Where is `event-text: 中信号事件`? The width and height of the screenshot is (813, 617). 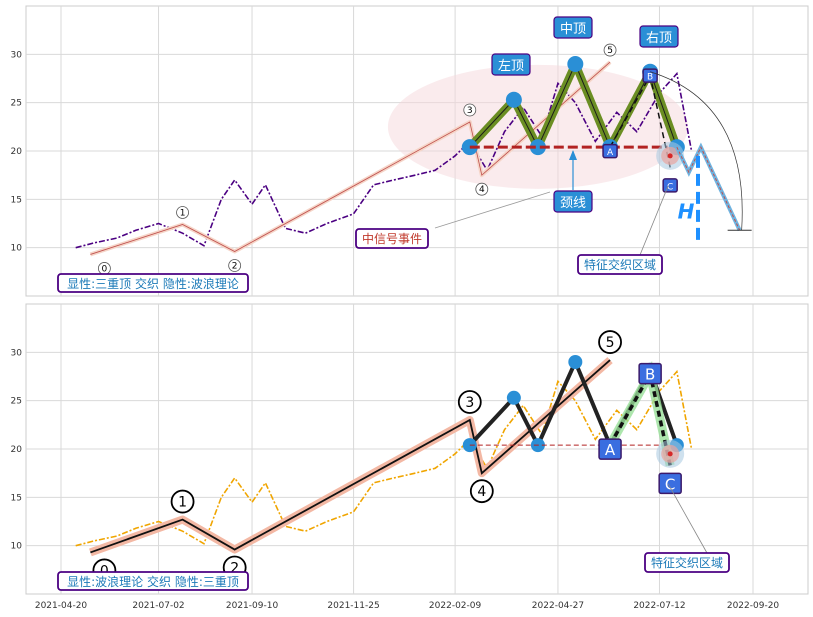
event-text: 中信号事件 is located at coordinates (392, 238).